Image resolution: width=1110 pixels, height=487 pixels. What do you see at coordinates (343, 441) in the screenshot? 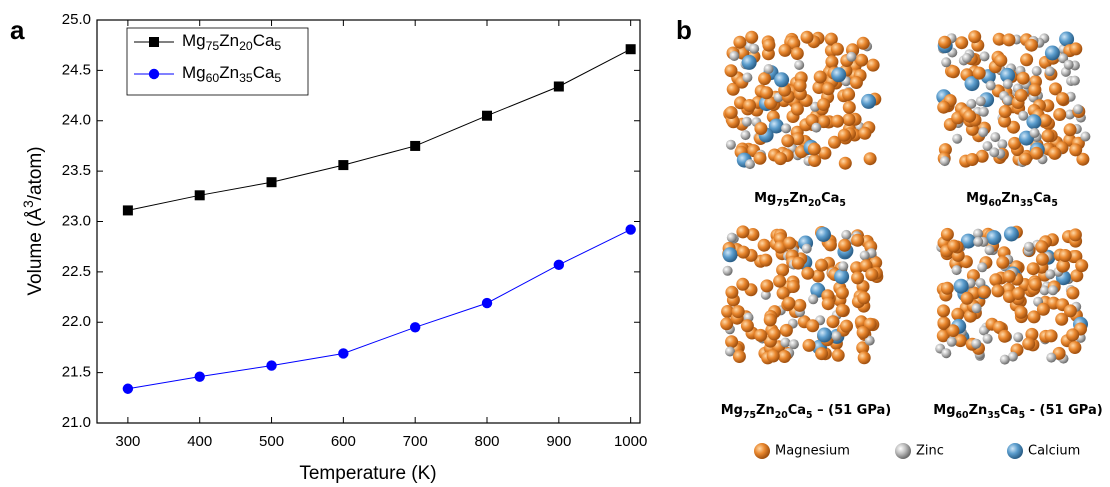
I see `x-tick-label: 600` at bounding box center [343, 441].